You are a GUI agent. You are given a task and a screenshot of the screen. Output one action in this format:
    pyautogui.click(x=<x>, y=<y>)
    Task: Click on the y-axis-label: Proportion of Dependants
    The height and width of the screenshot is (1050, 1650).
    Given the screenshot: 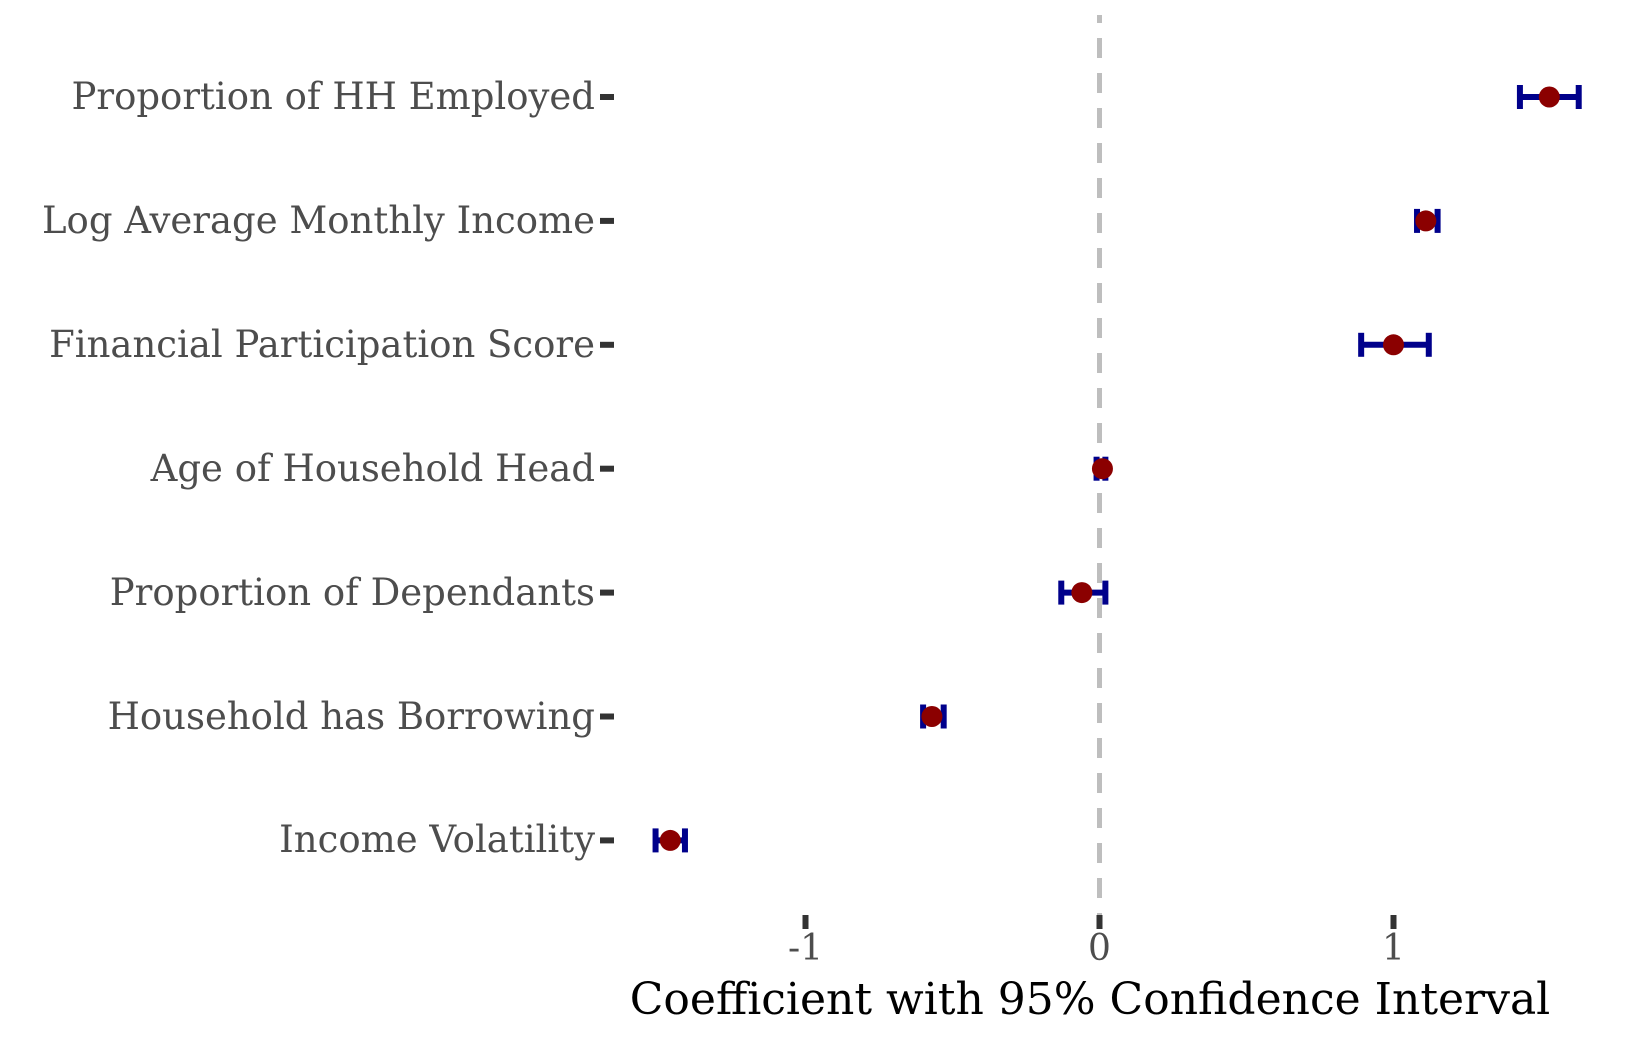 What is the action you would take?
    pyautogui.click(x=352, y=592)
    